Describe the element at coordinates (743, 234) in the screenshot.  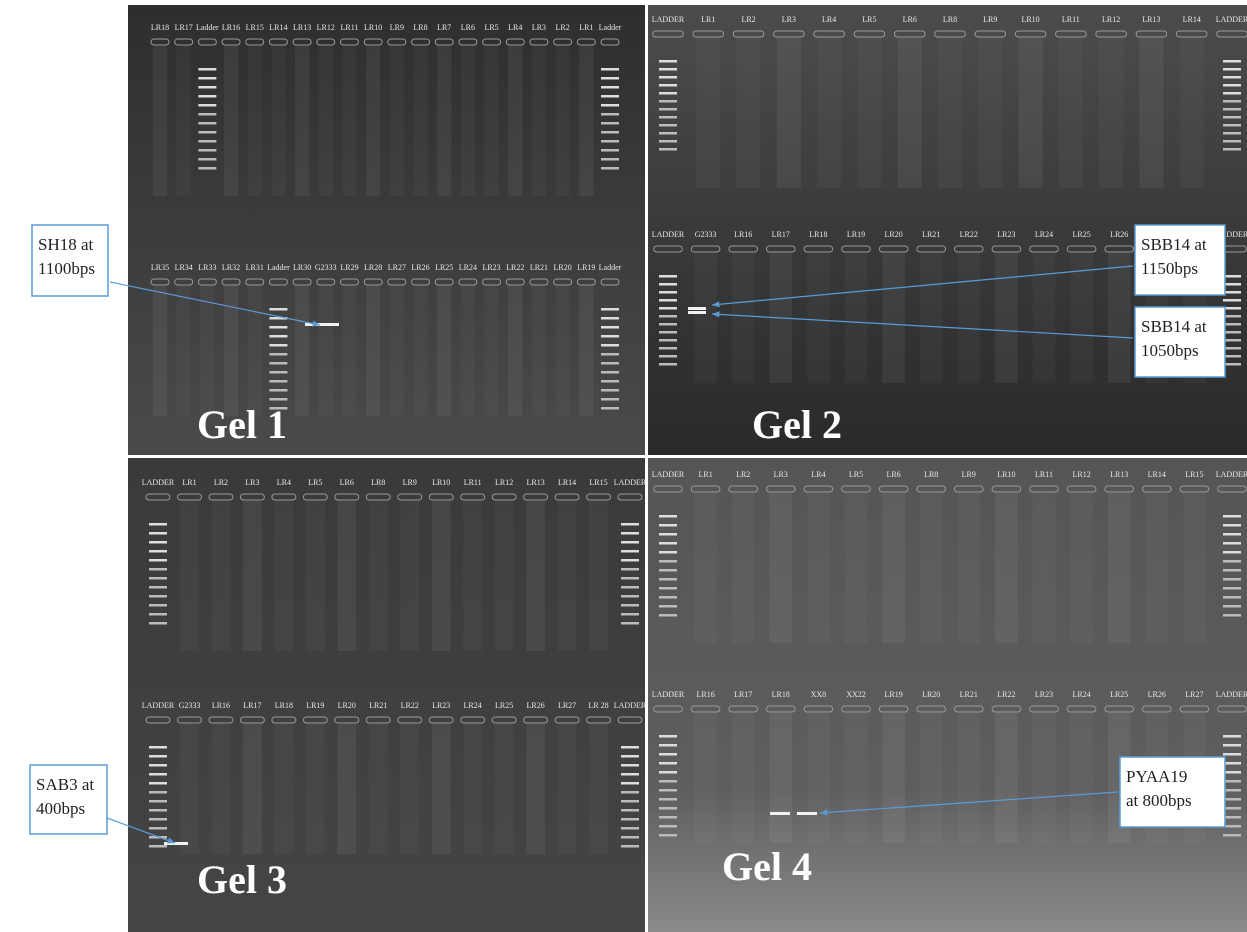
I see `lane-label: LR16` at that location.